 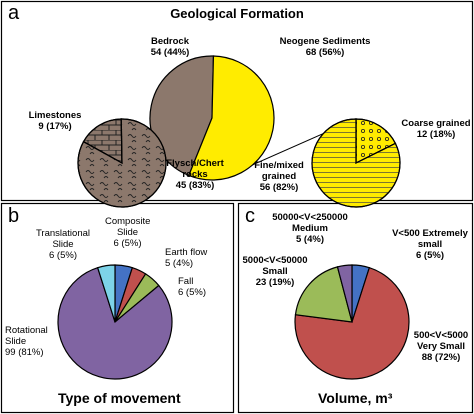 What do you see at coordinates (436, 134) in the screenshot?
I see `value-label: 12 (18%)` at bounding box center [436, 134].